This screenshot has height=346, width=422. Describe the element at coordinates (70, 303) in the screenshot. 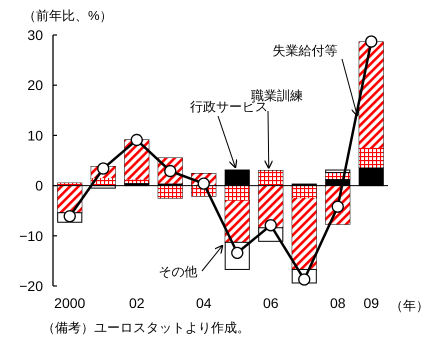

I see `x-tick-label: 2000` at that location.